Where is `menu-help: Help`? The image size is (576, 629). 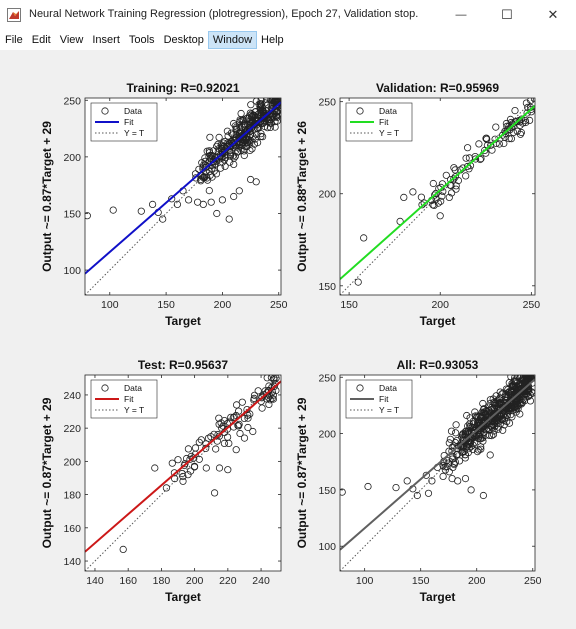
menu-help: Help is located at coordinates (272, 40).